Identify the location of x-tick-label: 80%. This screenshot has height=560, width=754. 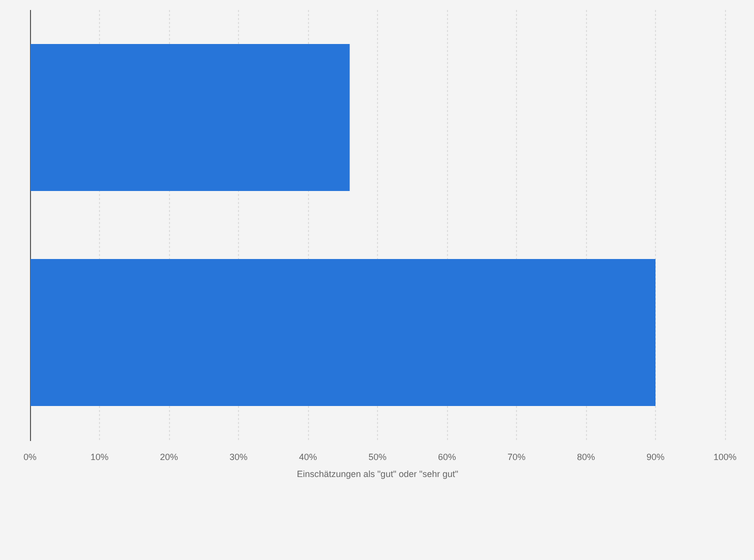
(586, 457).